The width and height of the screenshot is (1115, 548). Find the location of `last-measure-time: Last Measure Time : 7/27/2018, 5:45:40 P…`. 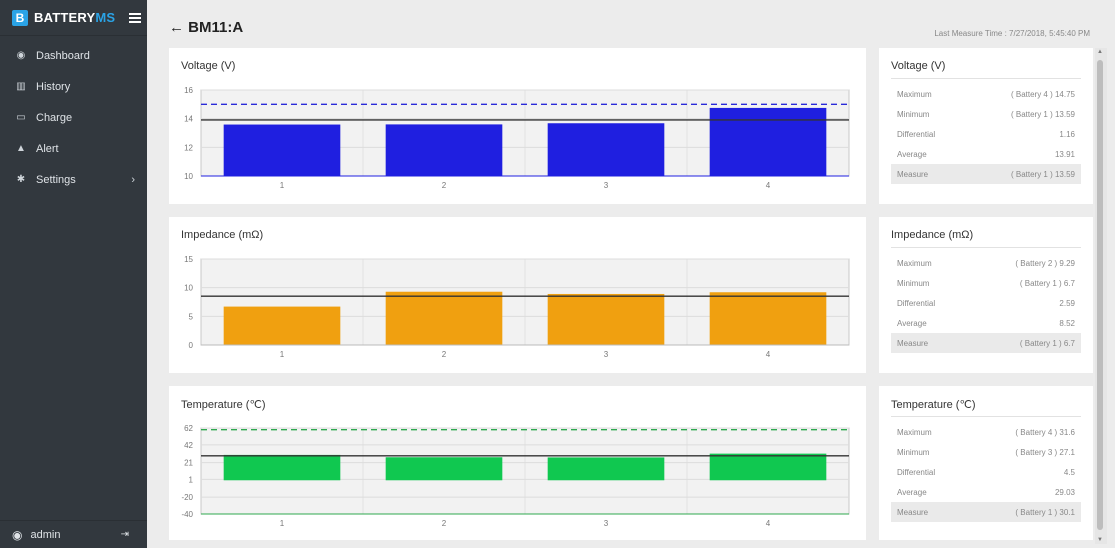

last-measure-time: Last Measure Time : 7/27/2018, 5:45:40 P… is located at coordinates (1012, 33).